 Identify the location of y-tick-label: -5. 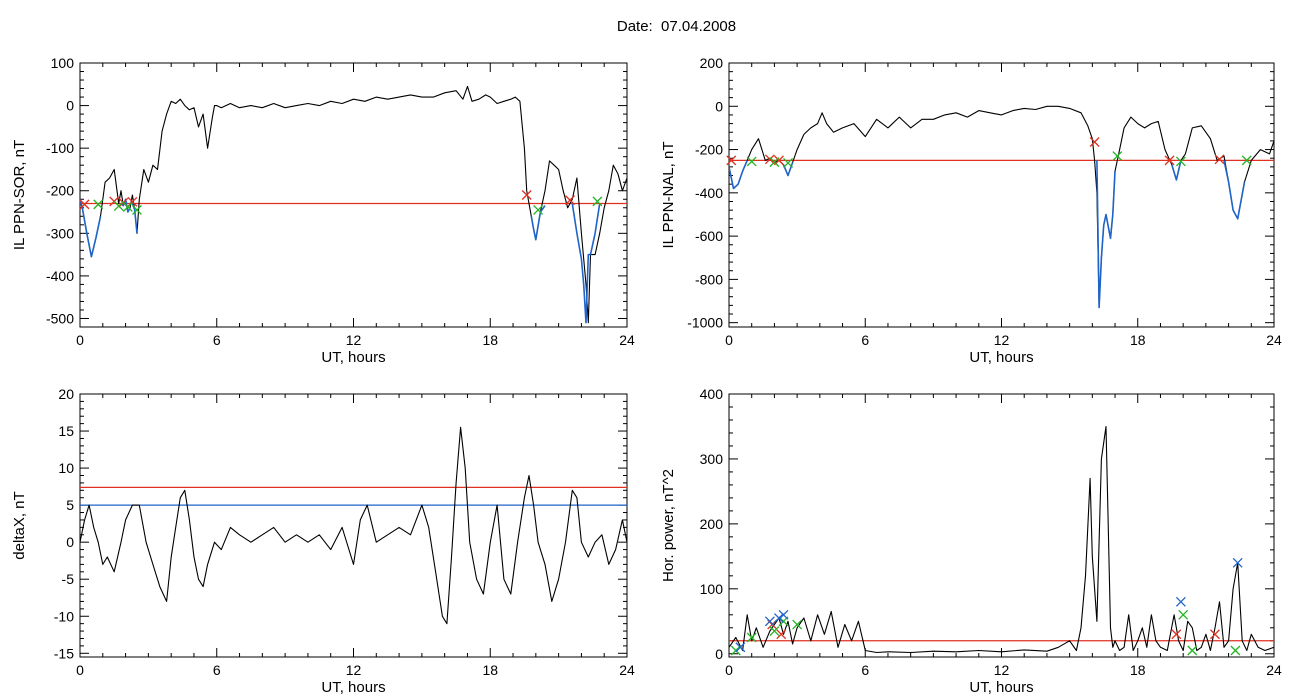
(68, 579).